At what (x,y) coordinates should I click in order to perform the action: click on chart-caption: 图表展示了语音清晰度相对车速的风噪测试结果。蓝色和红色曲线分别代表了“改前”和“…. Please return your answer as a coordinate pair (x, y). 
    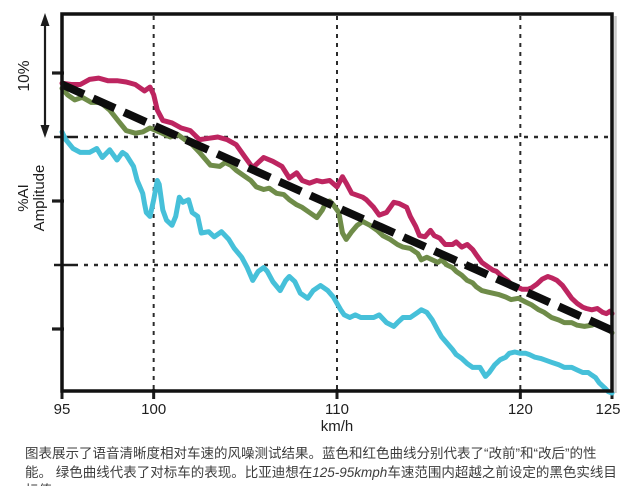
    Looking at the image, I should click on (323, 465).